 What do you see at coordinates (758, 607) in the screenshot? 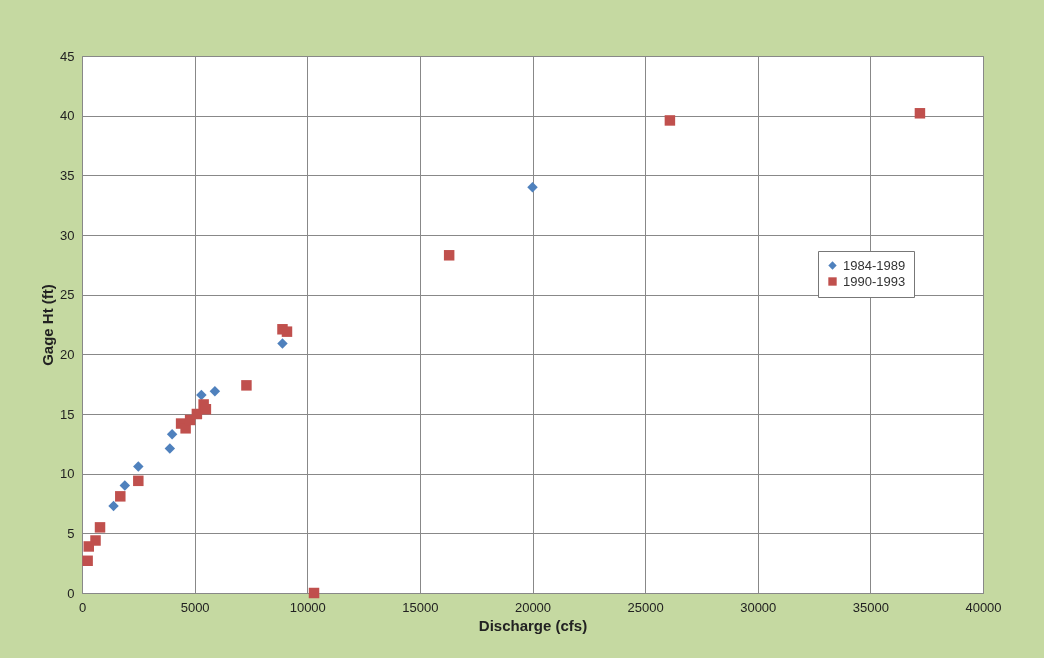
I see `x-tick-label: 30000` at bounding box center [758, 607].